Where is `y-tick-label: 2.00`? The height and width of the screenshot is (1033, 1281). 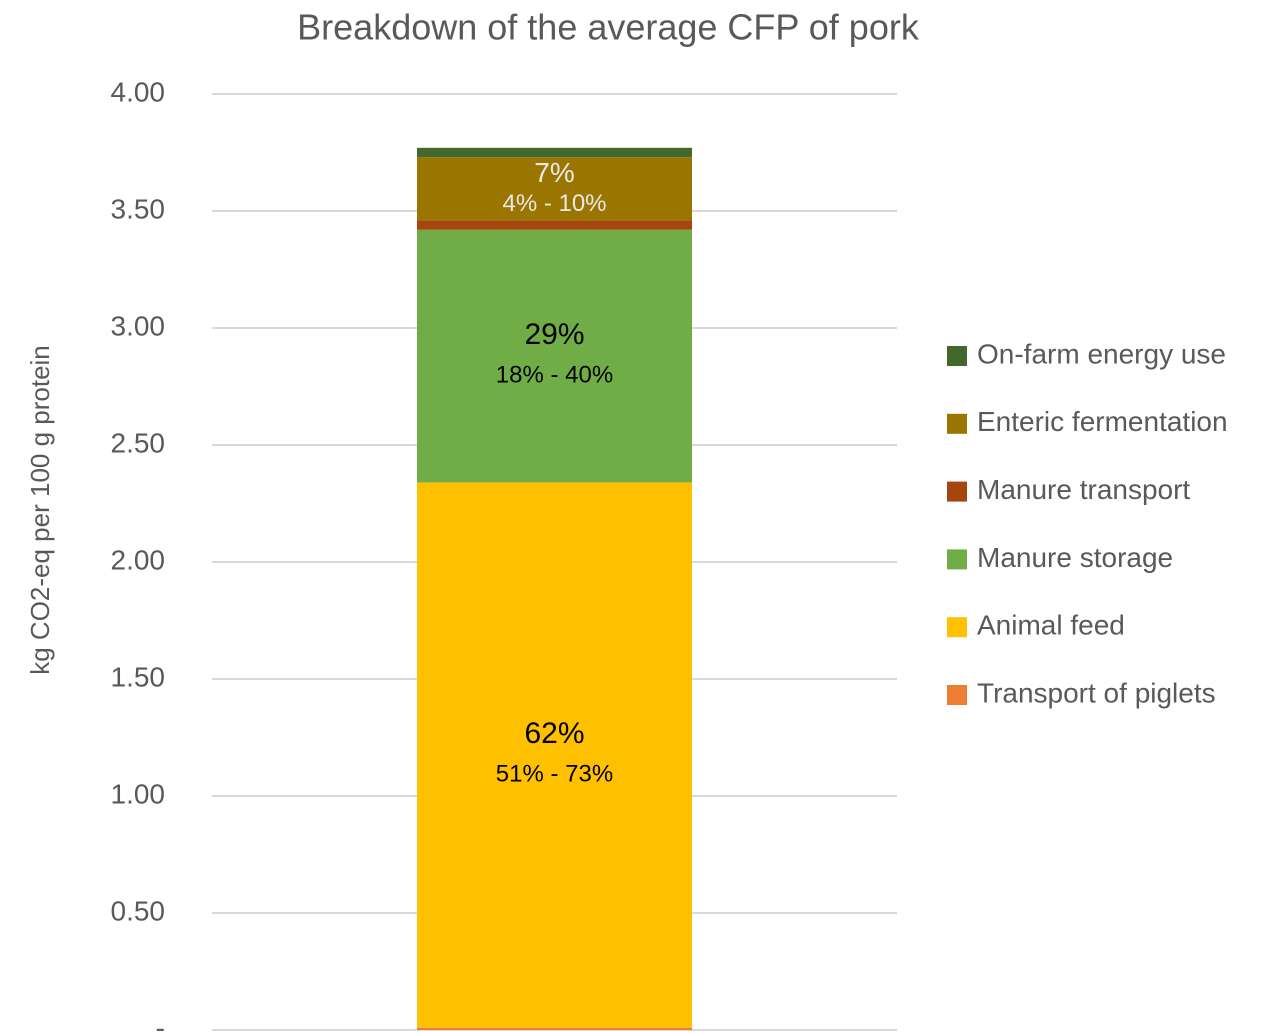
y-tick-label: 2.00 is located at coordinates (138, 559).